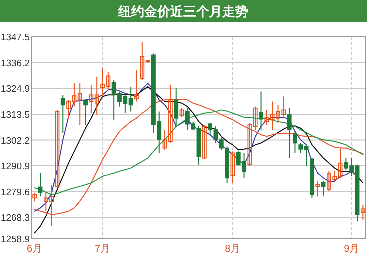 The width and height of the screenshot is (367, 263). I want to click on y-tick-label: 1302.2, so click(15, 141).